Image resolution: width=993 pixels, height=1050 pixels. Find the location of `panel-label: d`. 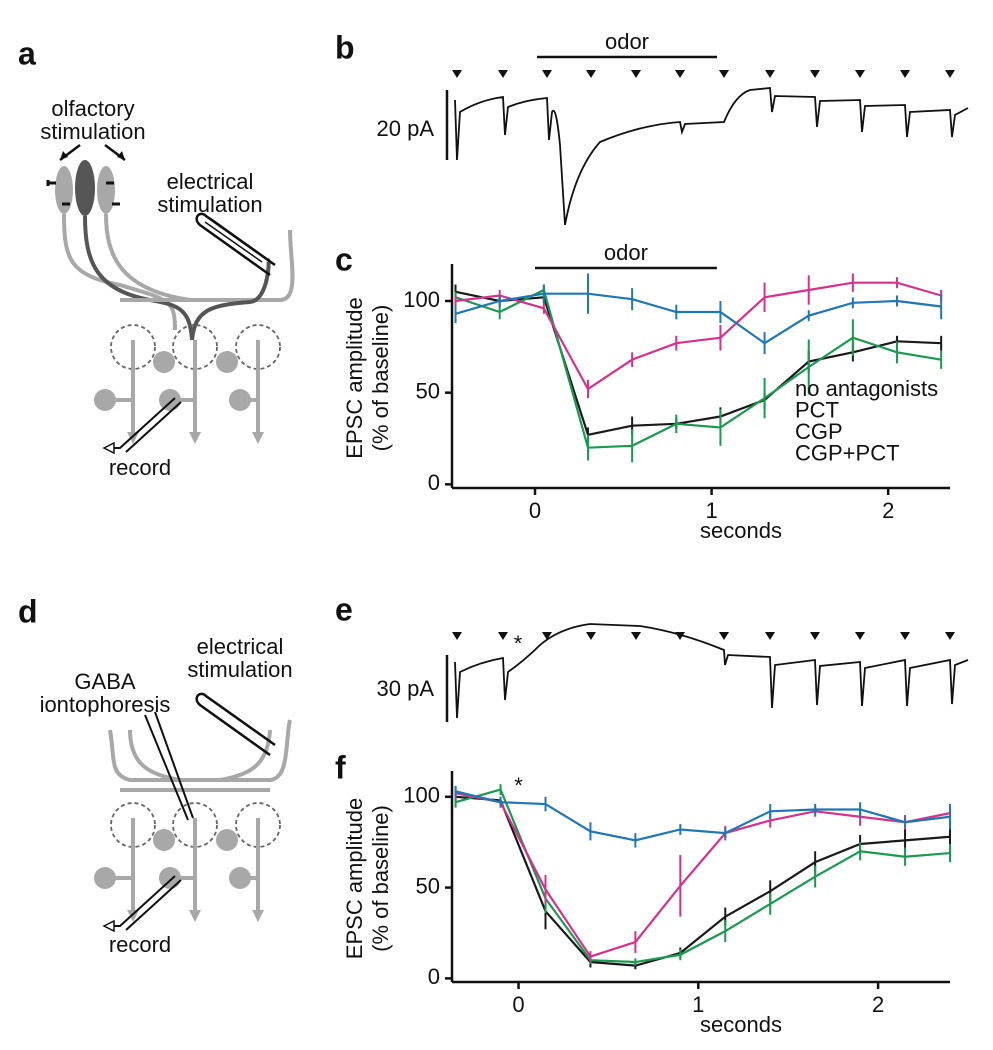

panel-label: d is located at coordinates (28, 611).